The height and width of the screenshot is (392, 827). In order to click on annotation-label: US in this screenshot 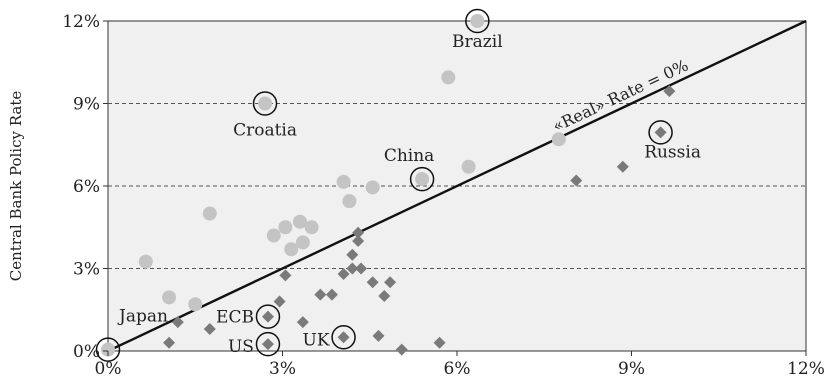, I will do `click(241, 347)`.